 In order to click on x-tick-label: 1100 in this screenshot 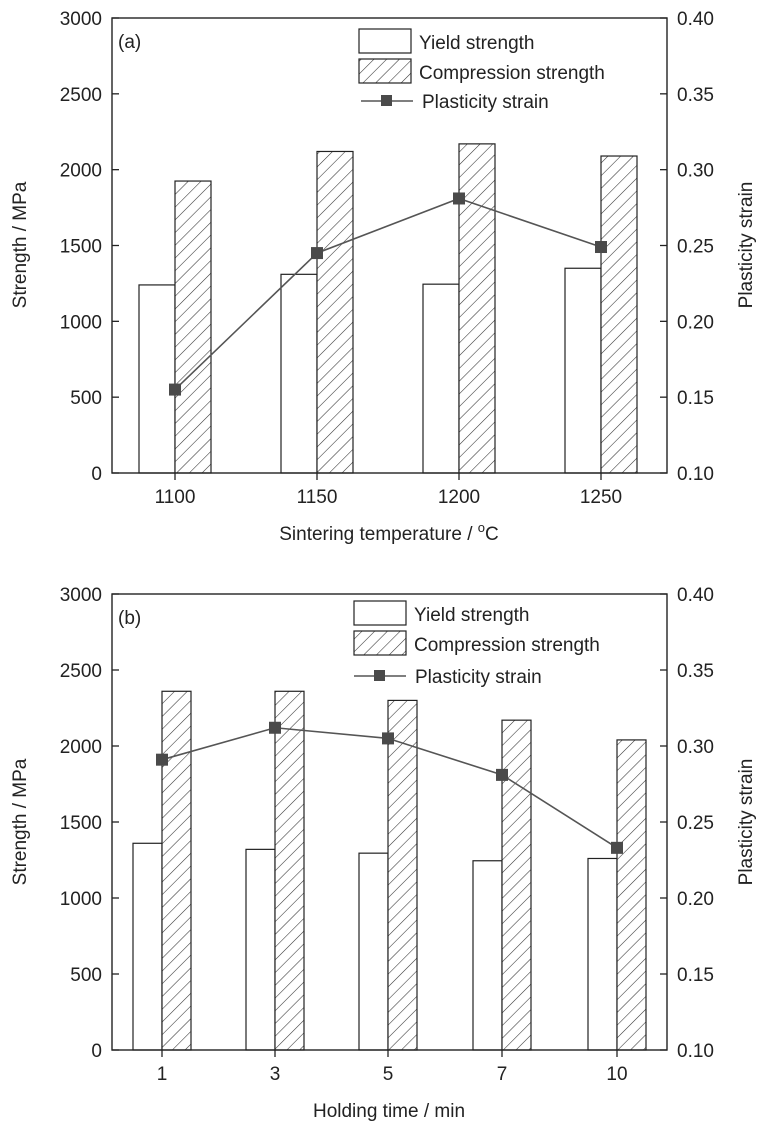, I will do `click(175, 497)`.